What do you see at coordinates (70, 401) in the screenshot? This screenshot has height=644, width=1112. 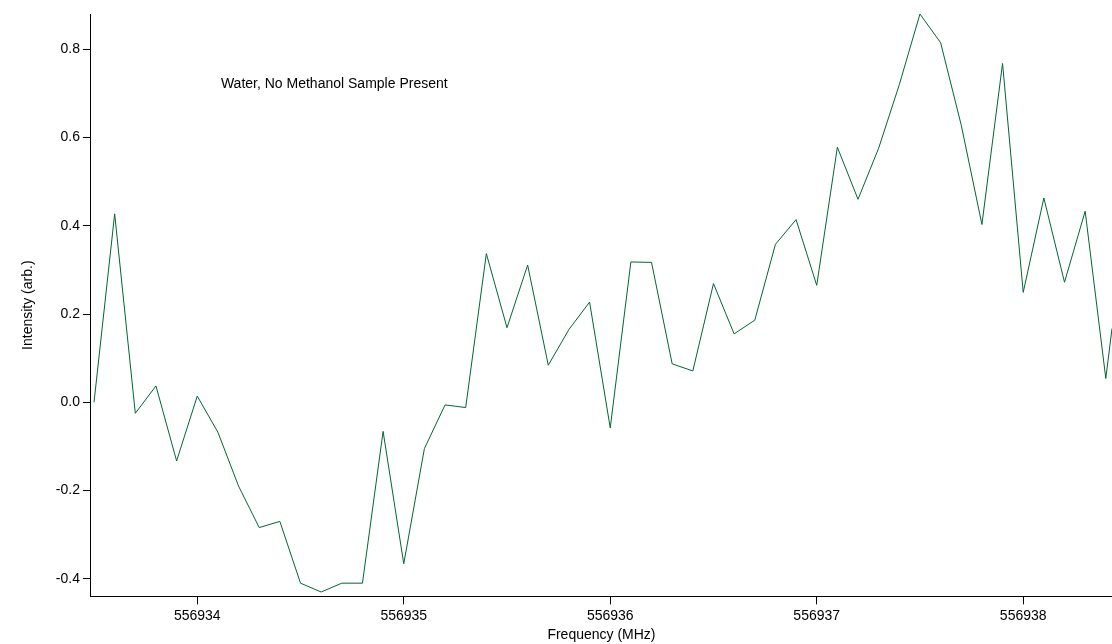 I see `y-tick-label: 0.0` at bounding box center [70, 401].